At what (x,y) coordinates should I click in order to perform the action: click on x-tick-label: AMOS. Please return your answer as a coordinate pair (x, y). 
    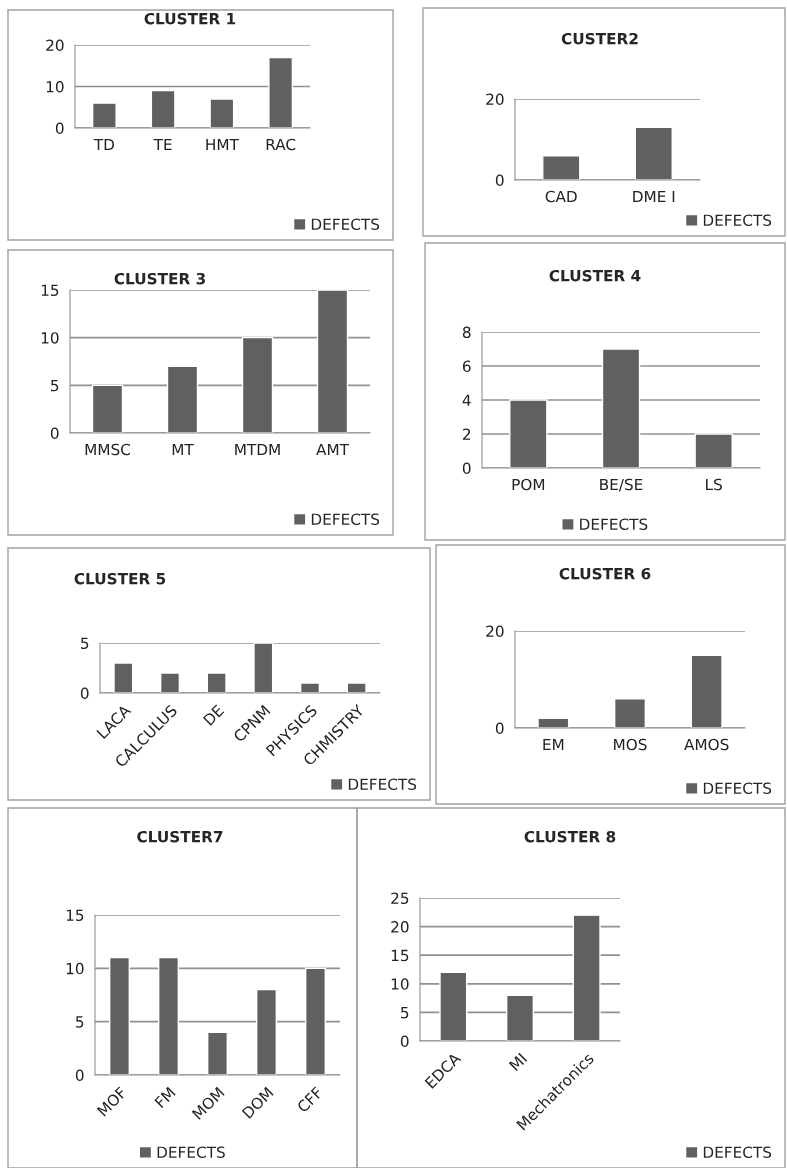
    Looking at the image, I should click on (706, 744).